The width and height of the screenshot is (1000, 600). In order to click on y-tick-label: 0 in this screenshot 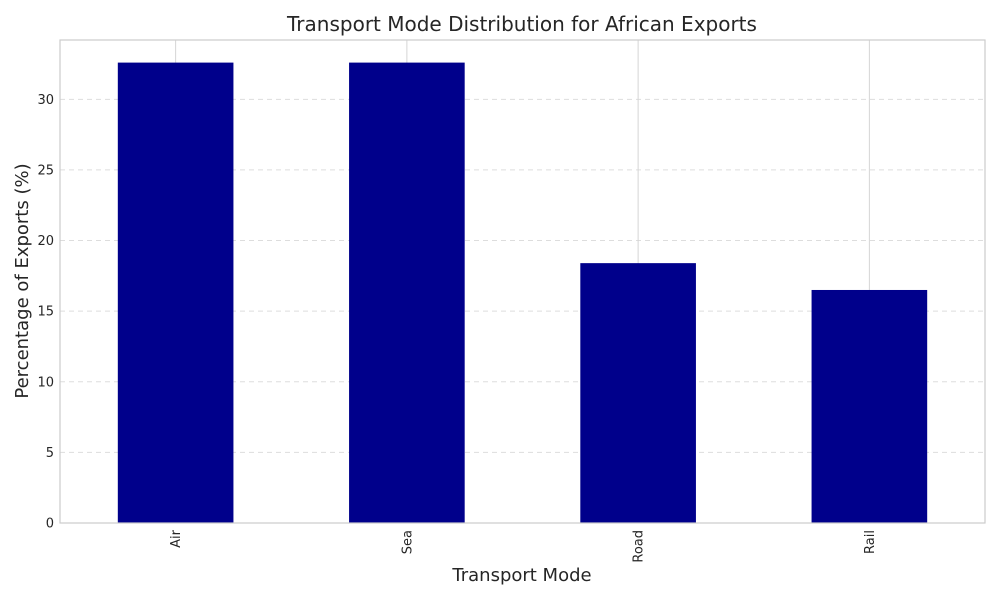, I will do `click(50, 524)`.